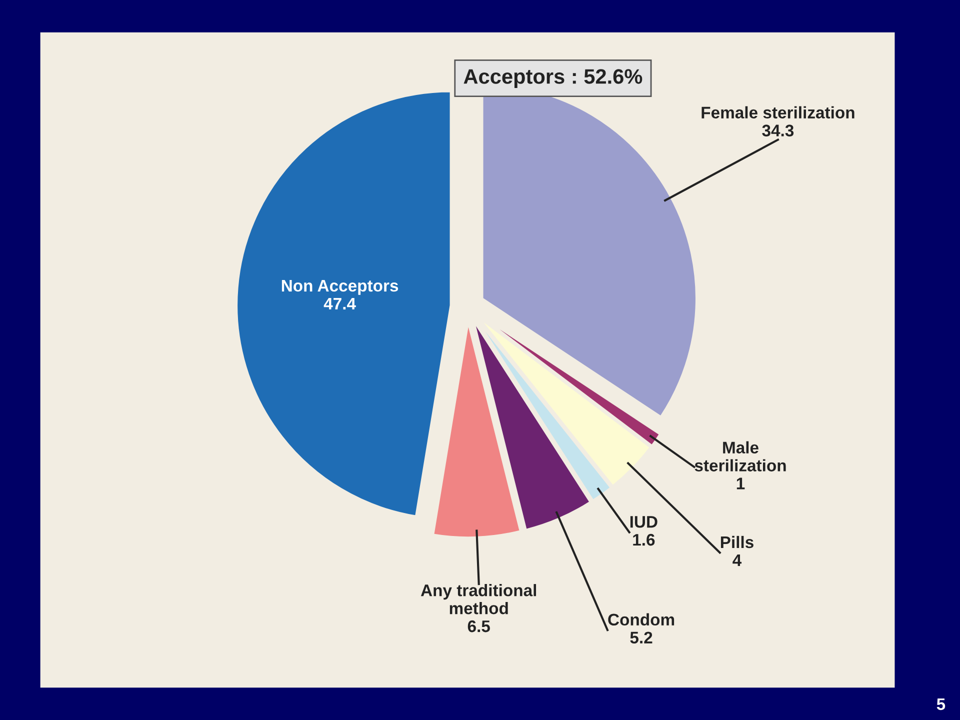 The image size is (960, 720). What do you see at coordinates (737, 560) in the screenshot?
I see `data-label: 4` at bounding box center [737, 560].